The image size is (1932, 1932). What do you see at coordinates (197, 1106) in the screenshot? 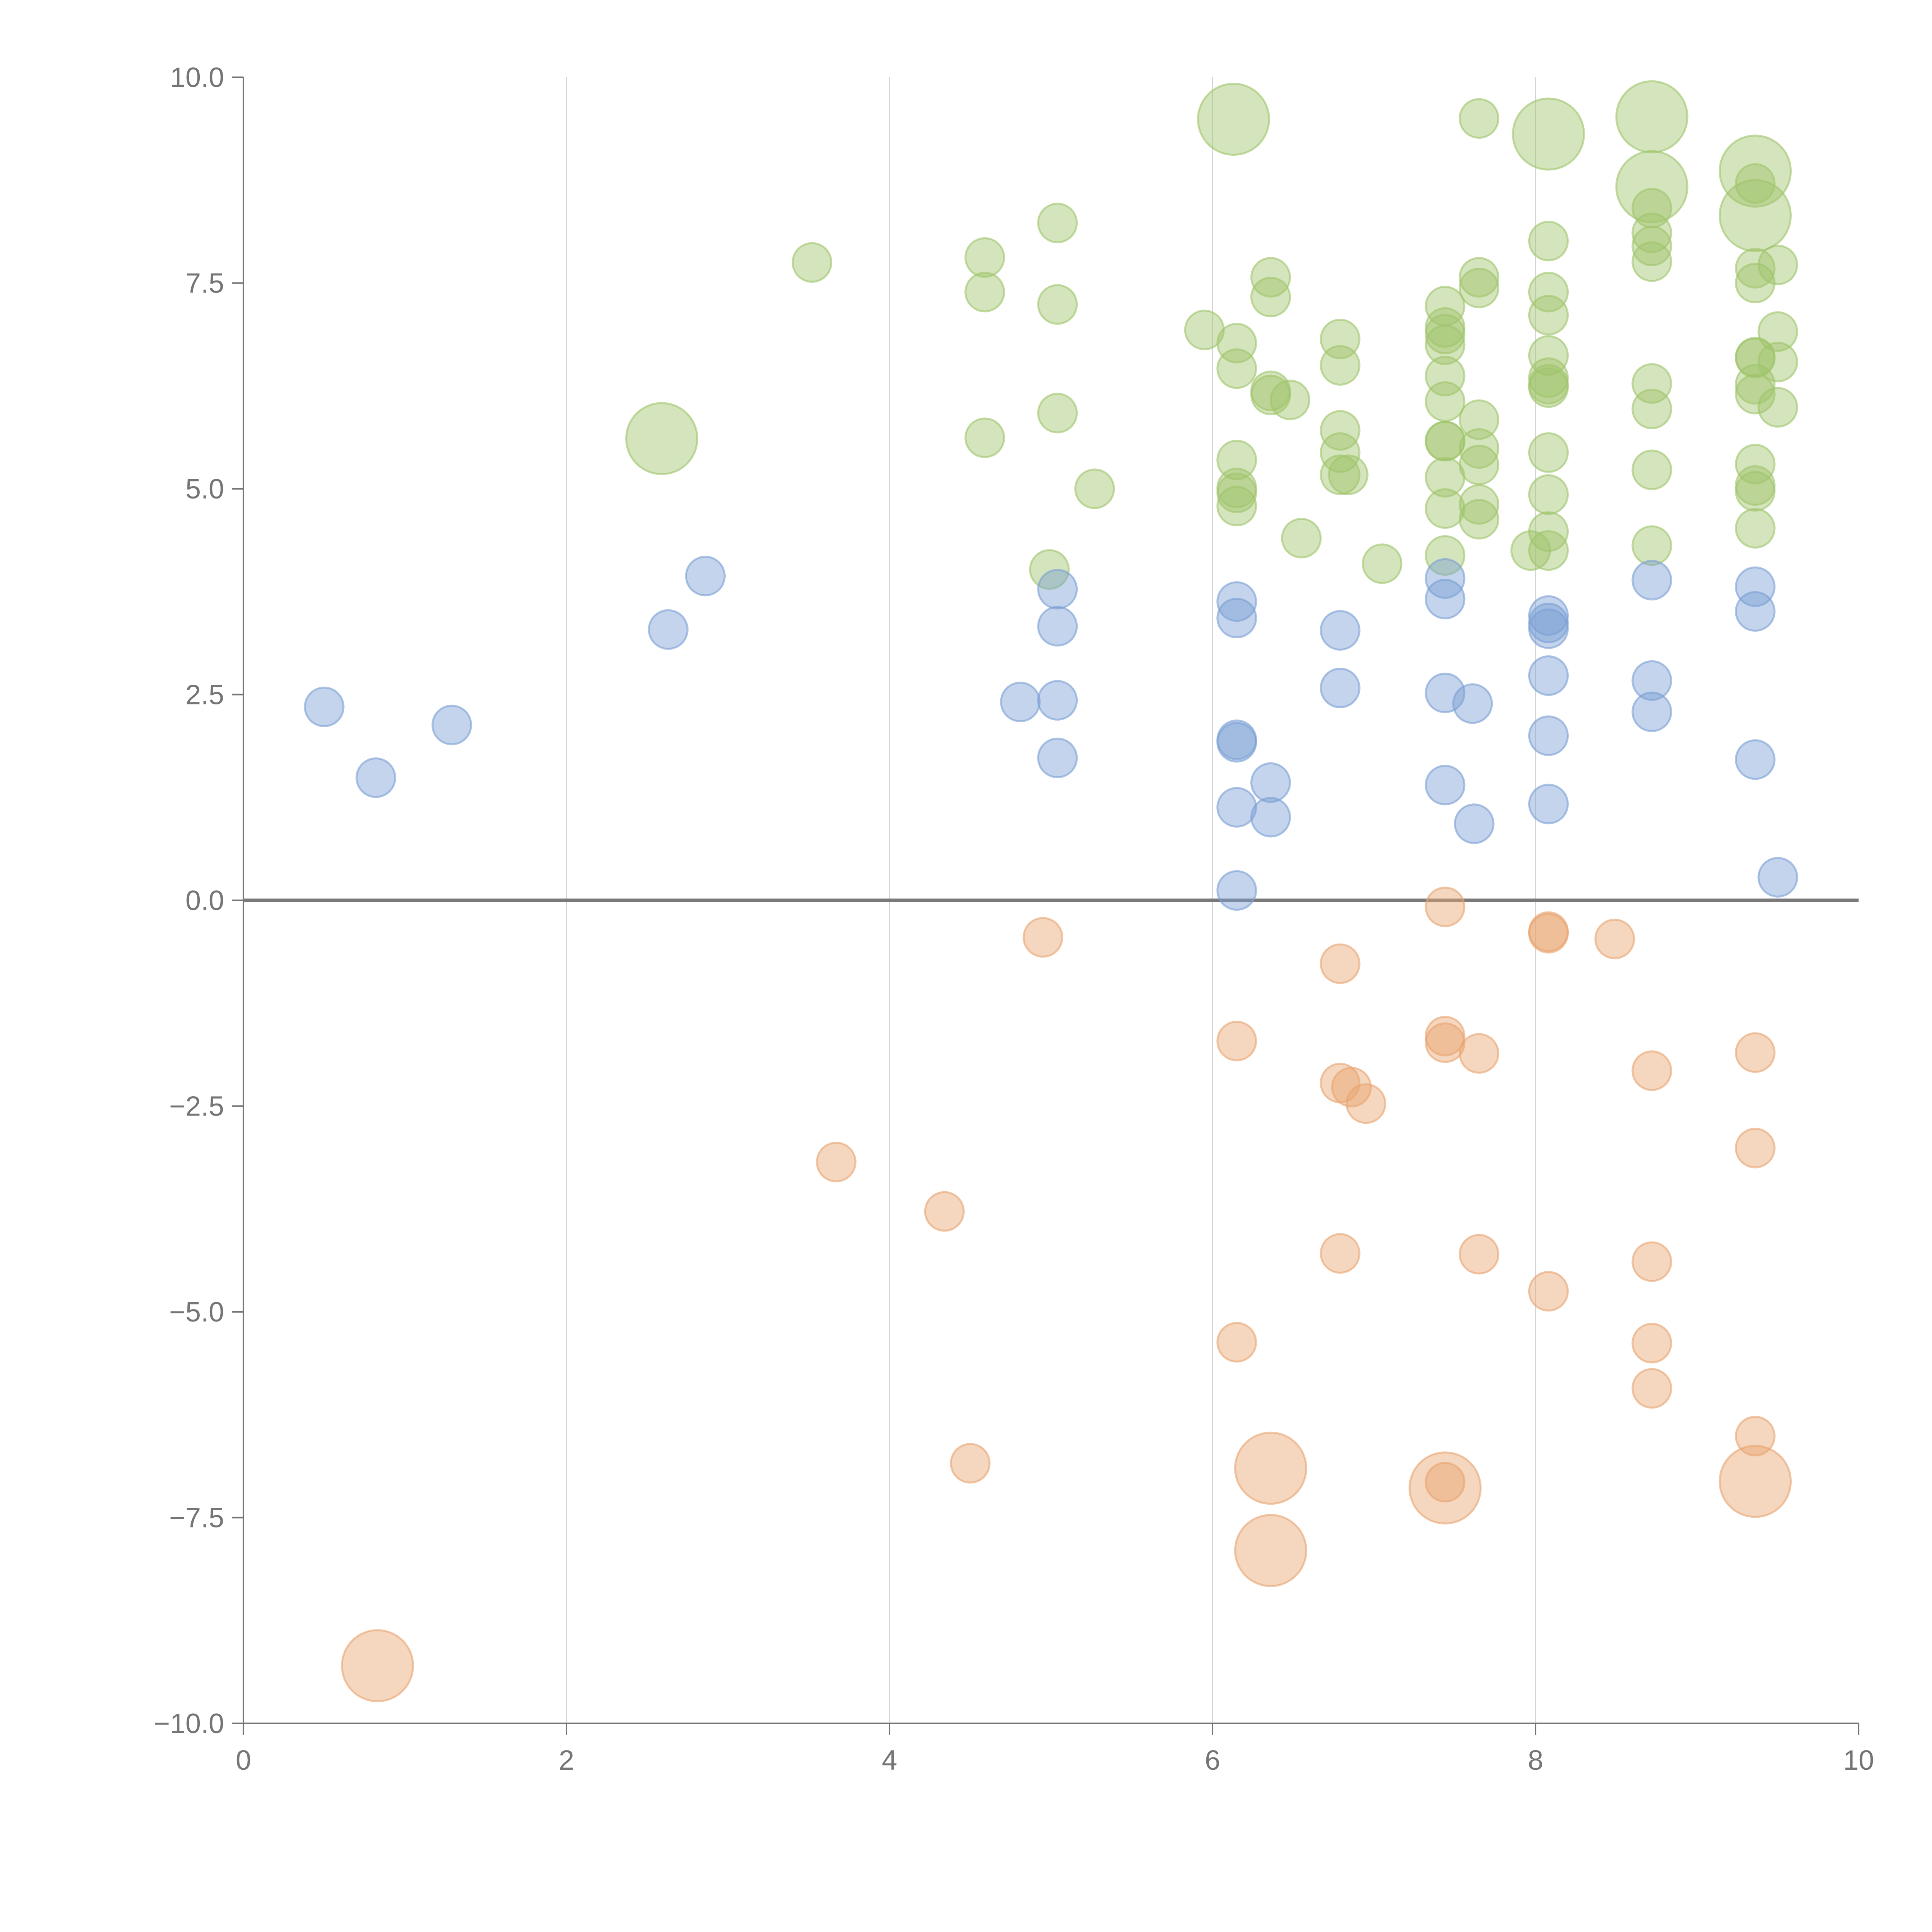
I see `y-tick-label: −2.5` at bounding box center [197, 1106].